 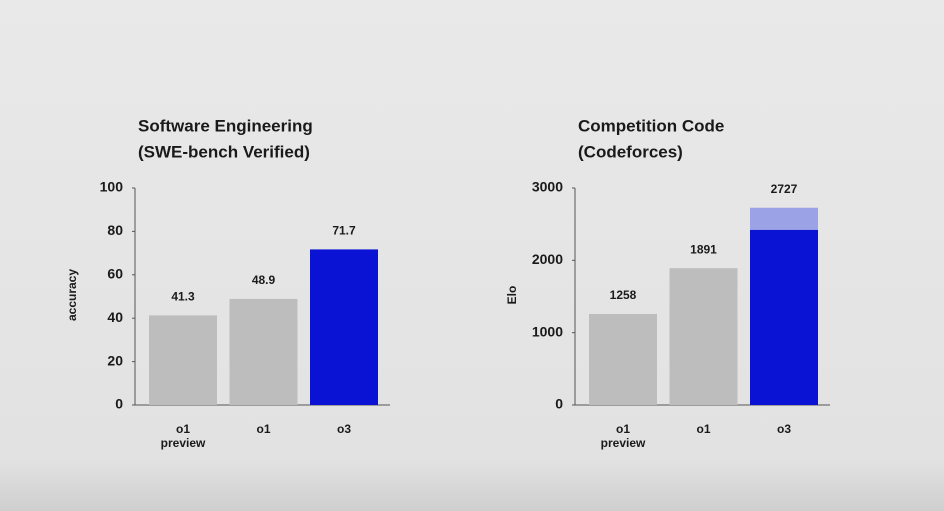 I want to click on y-axis-label: Elo, so click(x=512, y=295).